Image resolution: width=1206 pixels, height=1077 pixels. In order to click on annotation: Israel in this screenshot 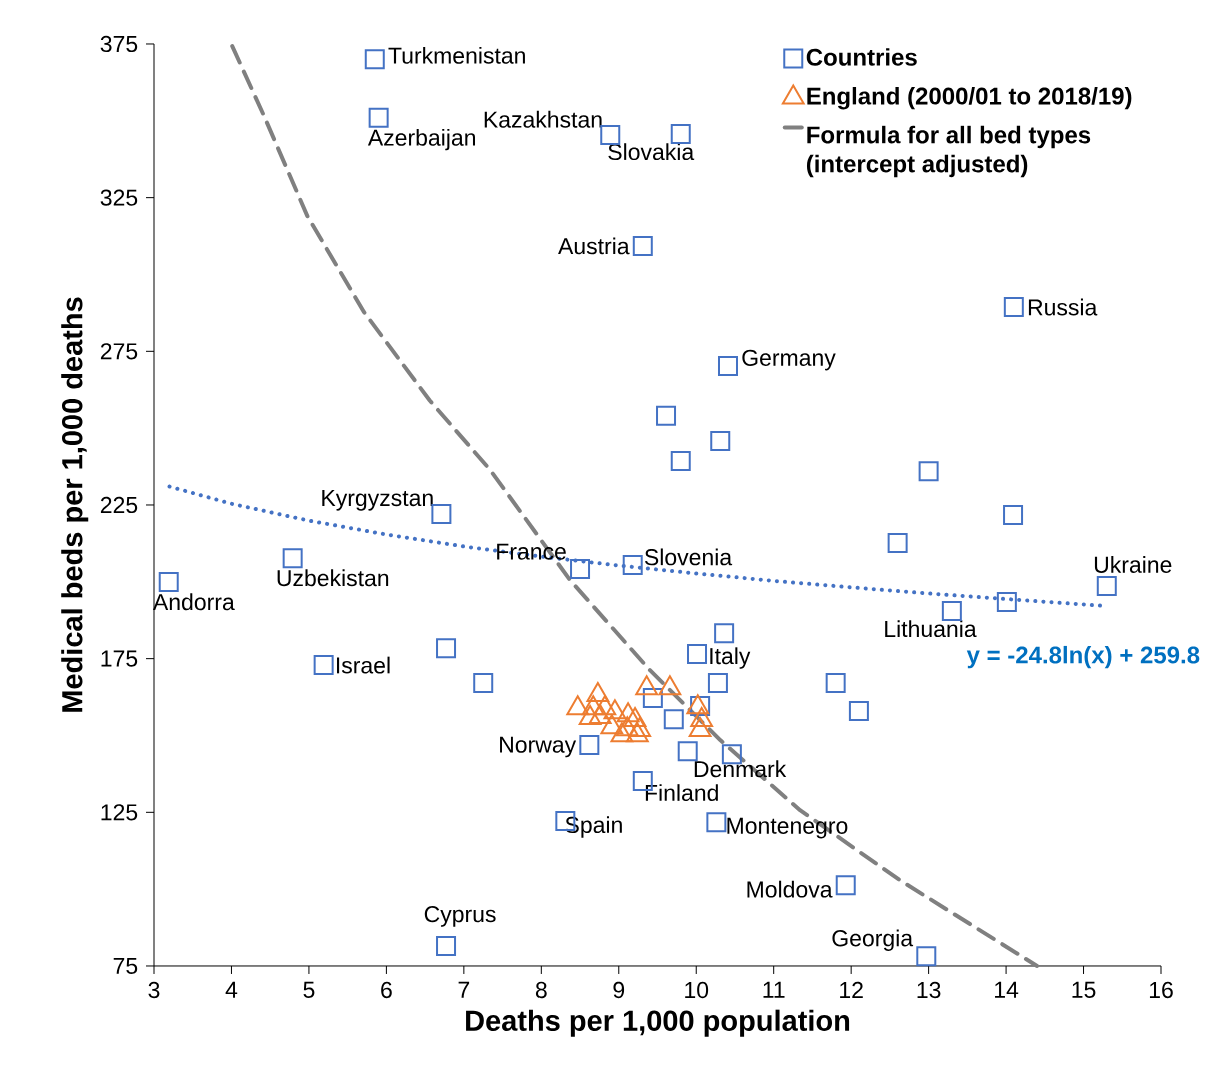, I will do `click(363, 665)`.